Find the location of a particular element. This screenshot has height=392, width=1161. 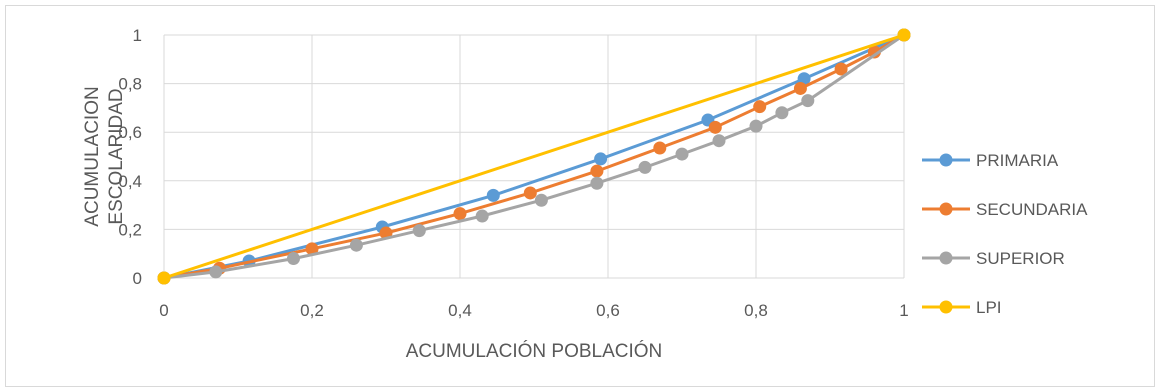

x-tick-labels: 0 0,2 0,4 0,6 0,8 1 is located at coordinates (533, 310).